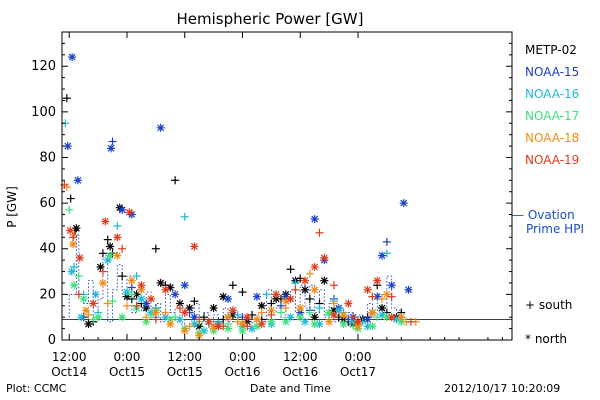 The image size is (600, 400). Describe the element at coordinates (270, 19) in the screenshot. I see `chart-title: Hemispheric Power [GW]` at that location.